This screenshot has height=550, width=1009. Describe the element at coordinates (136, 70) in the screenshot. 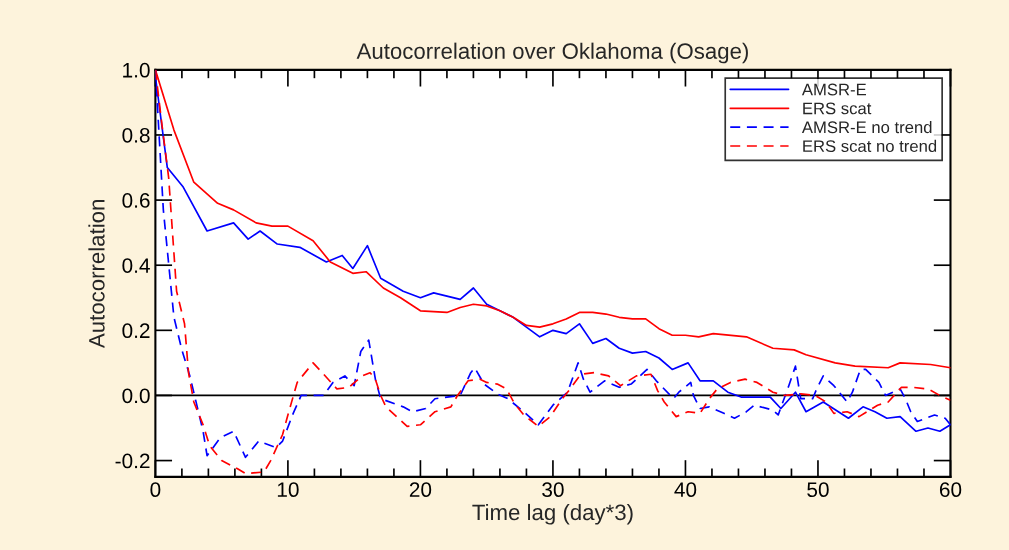

I see `y-tick-label: 1.0` at that location.